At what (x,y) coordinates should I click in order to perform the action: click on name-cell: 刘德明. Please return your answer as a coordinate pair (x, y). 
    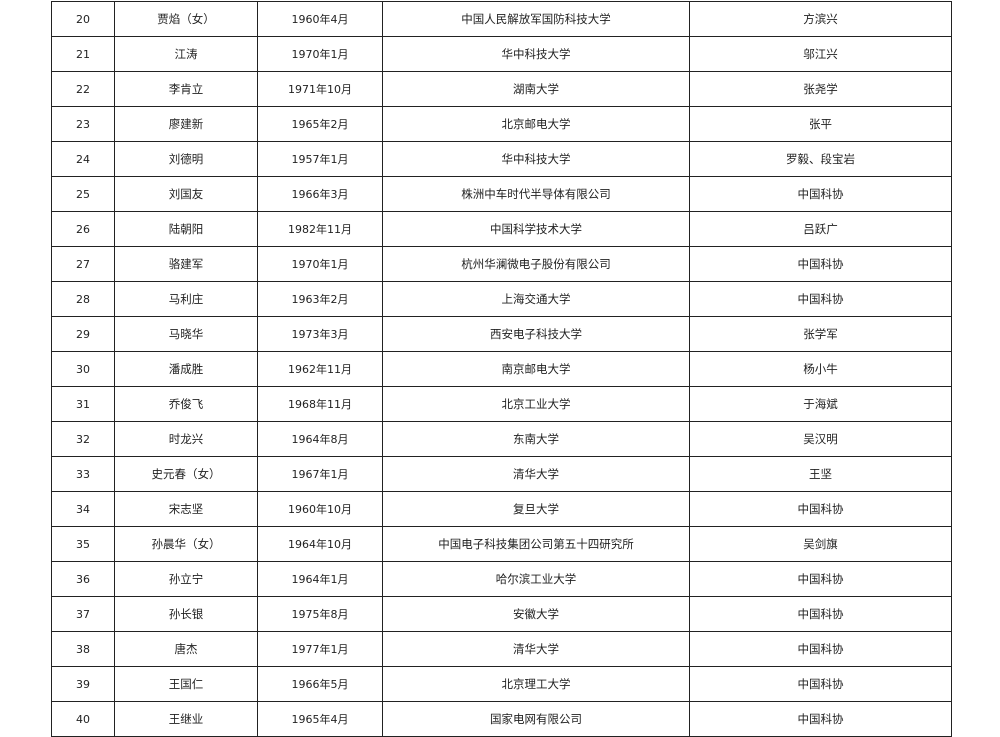
    Looking at the image, I should click on (186, 159).